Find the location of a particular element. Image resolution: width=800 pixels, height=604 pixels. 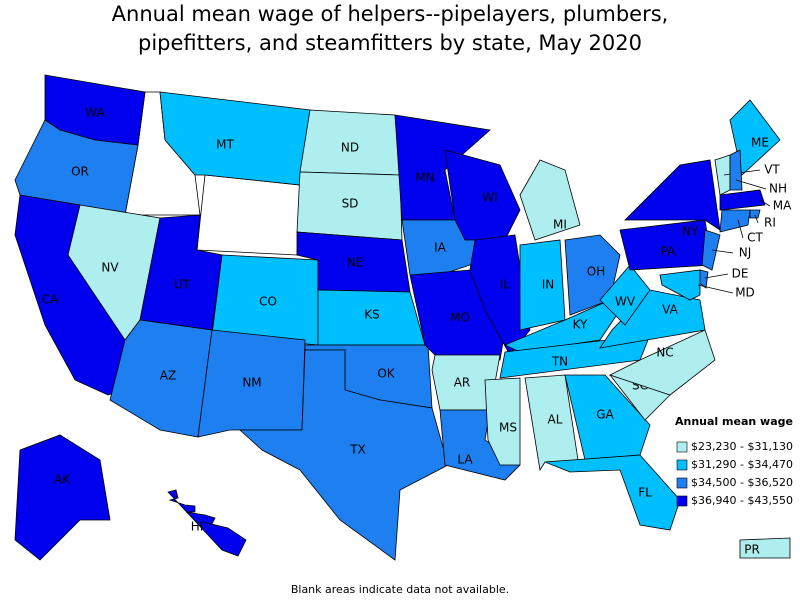

legend-label: $31,290 - $34,470 is located at coordinates (742, 464).